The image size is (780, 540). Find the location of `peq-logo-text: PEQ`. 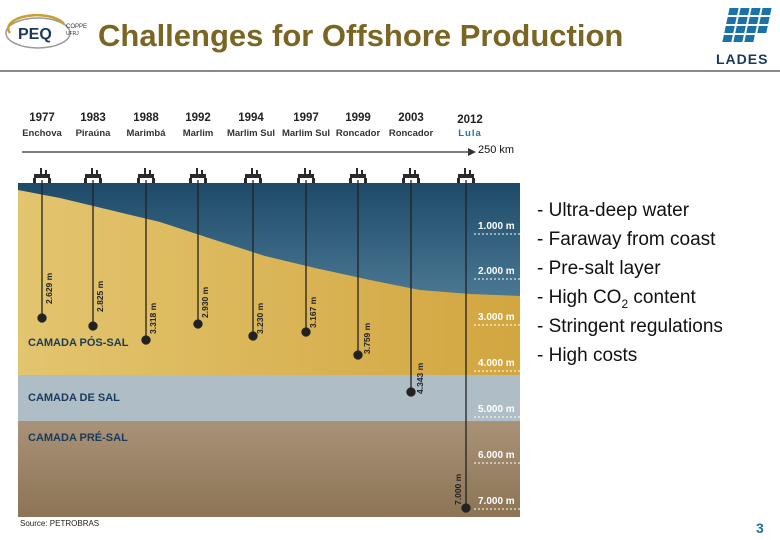

peq-logo-text: PEQ is located at coordinates (35, 34).